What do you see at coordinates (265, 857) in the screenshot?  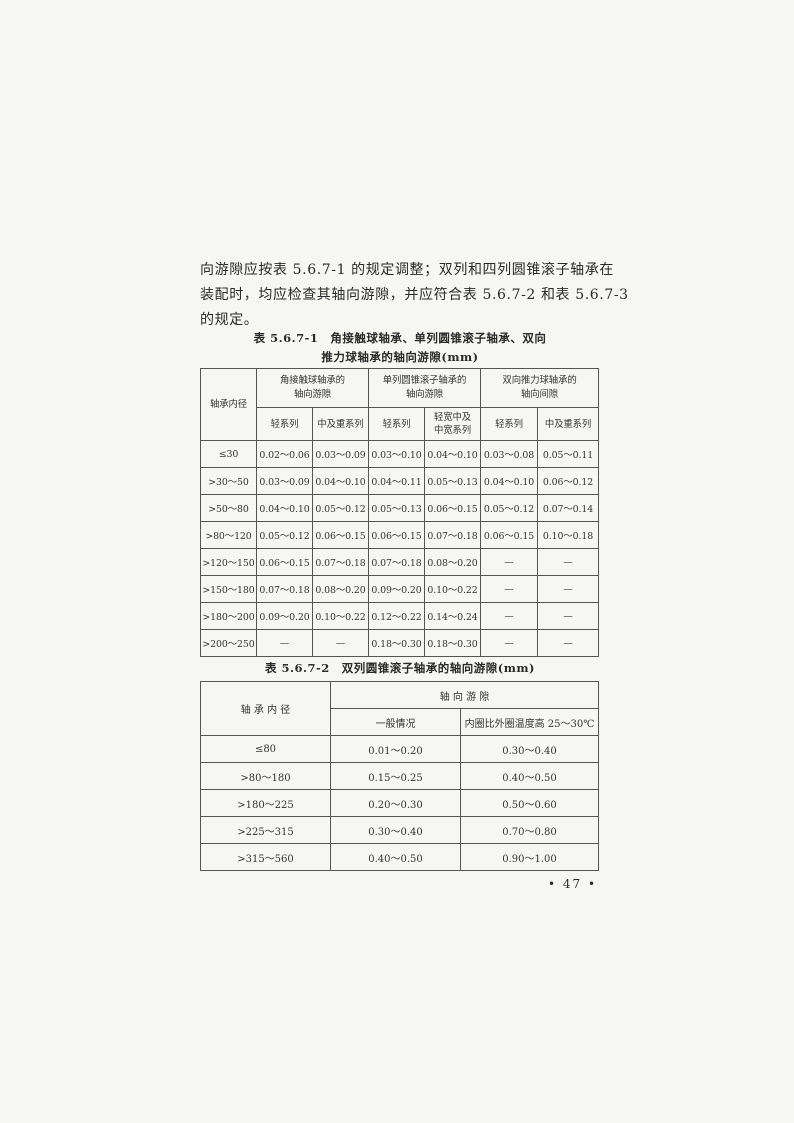 I see `bore-diameter-cell: >315～560` at bounding box center [265, 857].